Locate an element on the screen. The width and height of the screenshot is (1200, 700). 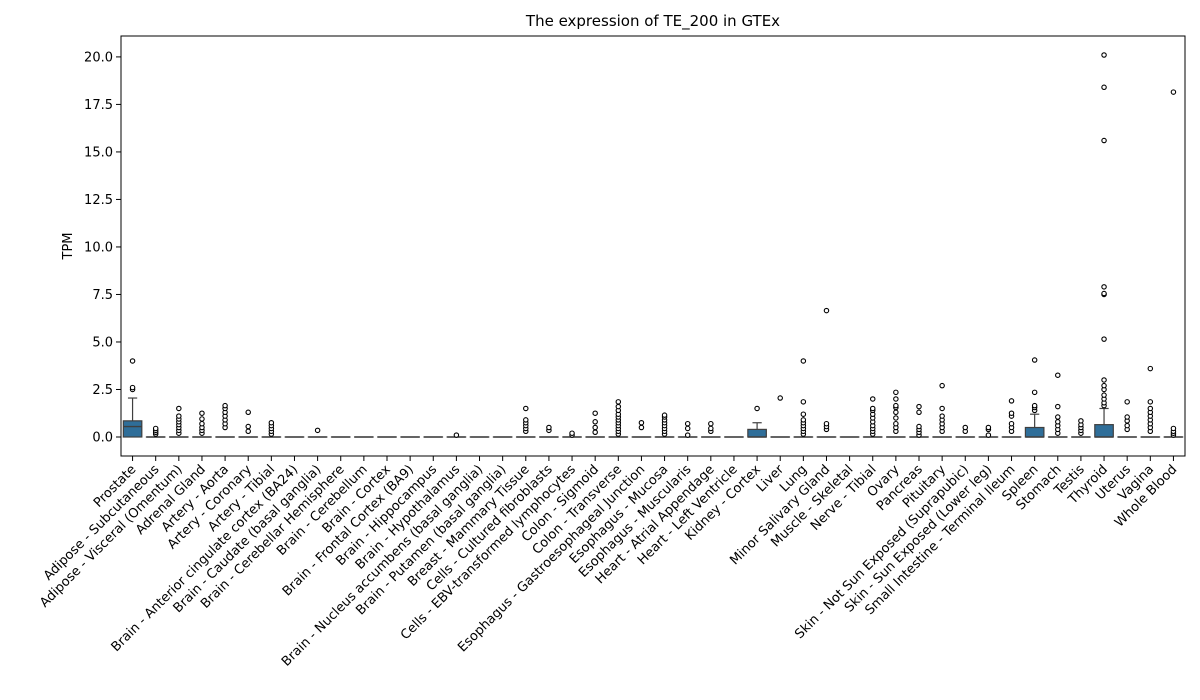
y-tick-label: 15.0 is located at coordinates (98, 152).